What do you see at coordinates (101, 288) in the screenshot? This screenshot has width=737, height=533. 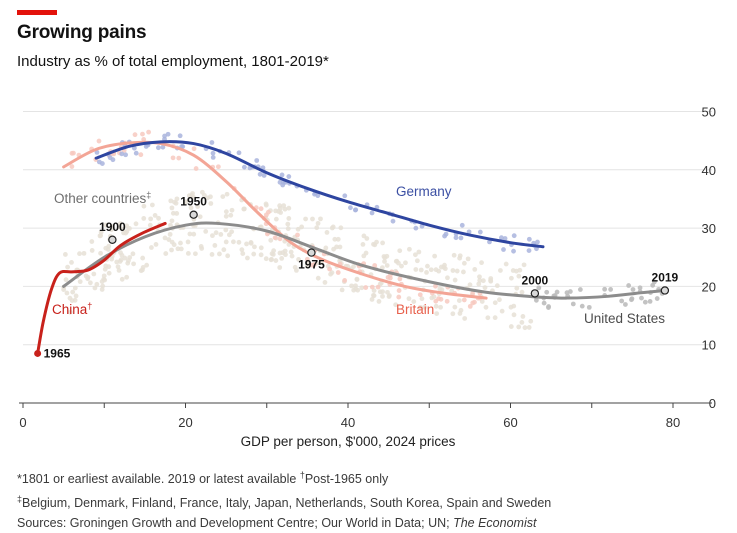 I see `trend-line-china` at bounding box center [101, 288].